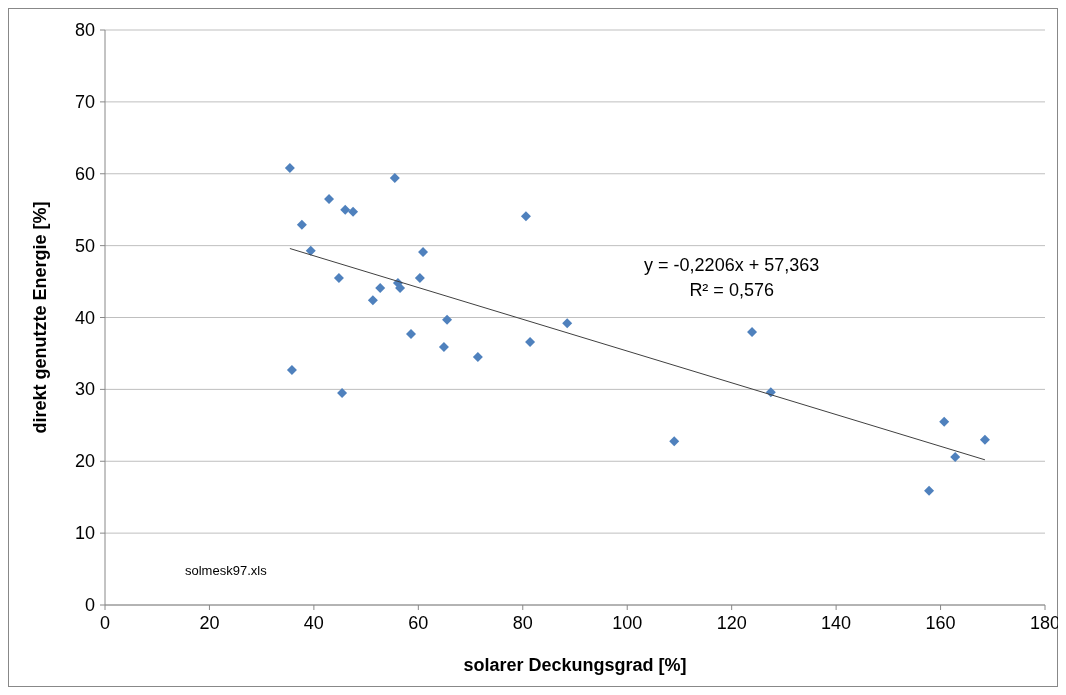 This screenshot has width=1066, height=695. What do you see at coordinates (940, 623) in the screenshot?
I see `x-tick-label: 160` at bounding box center [940, 623].